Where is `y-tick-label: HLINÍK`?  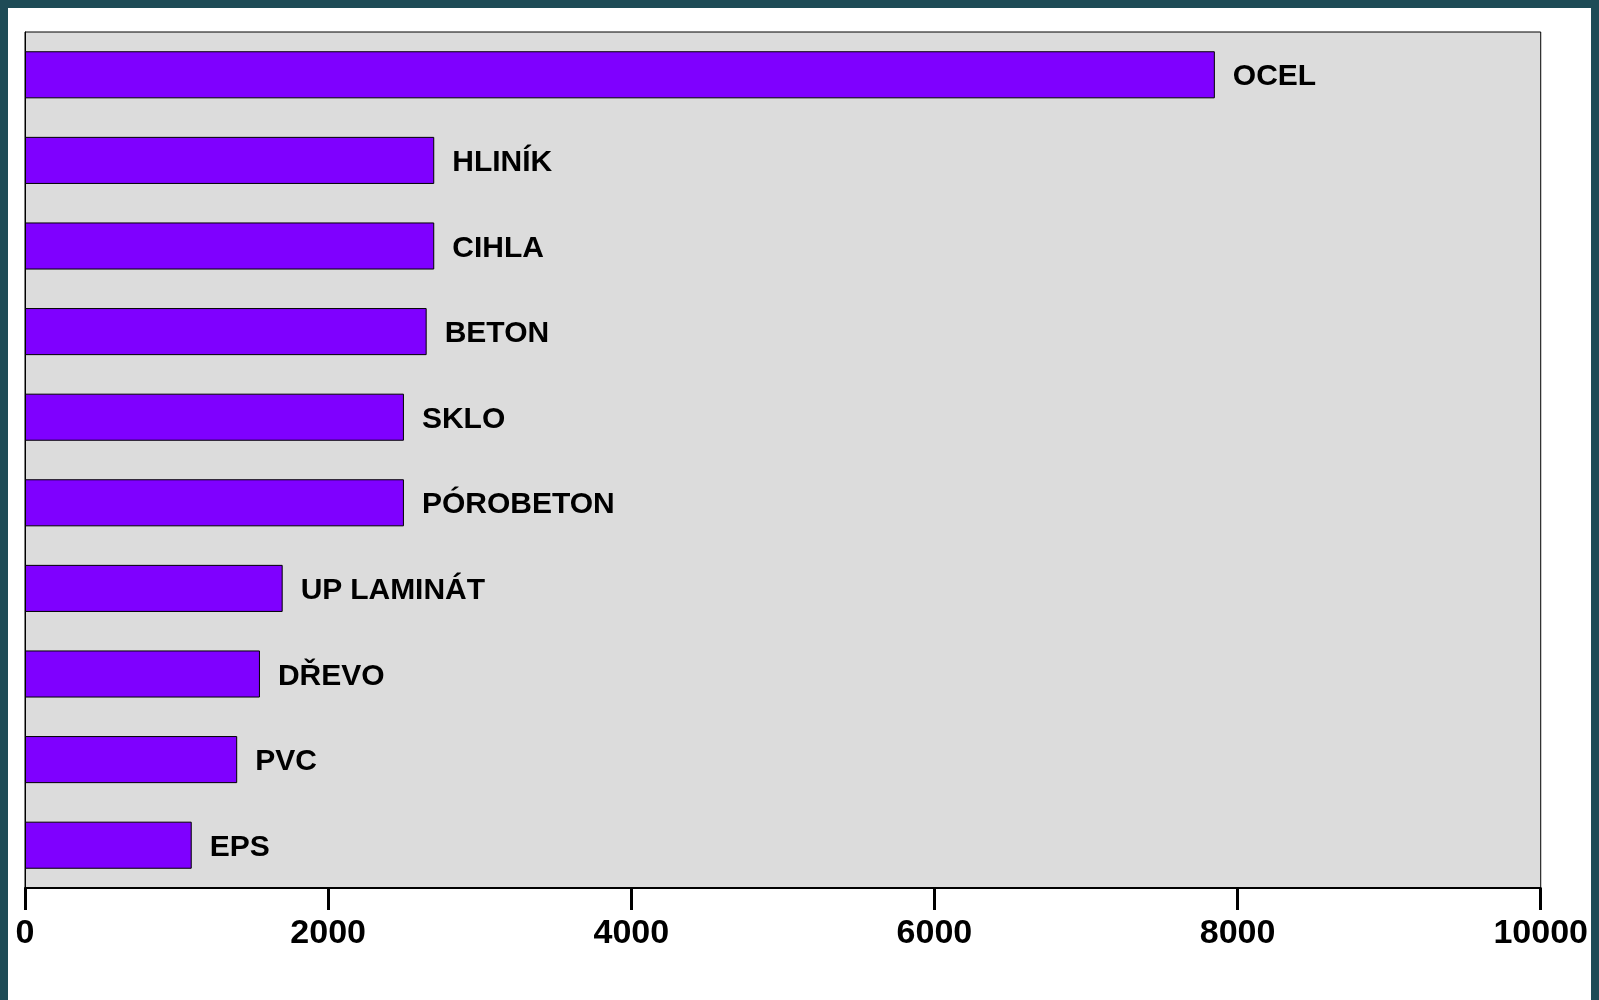 y-tick-label: HLINÍK is located at coordinates (502, 160).